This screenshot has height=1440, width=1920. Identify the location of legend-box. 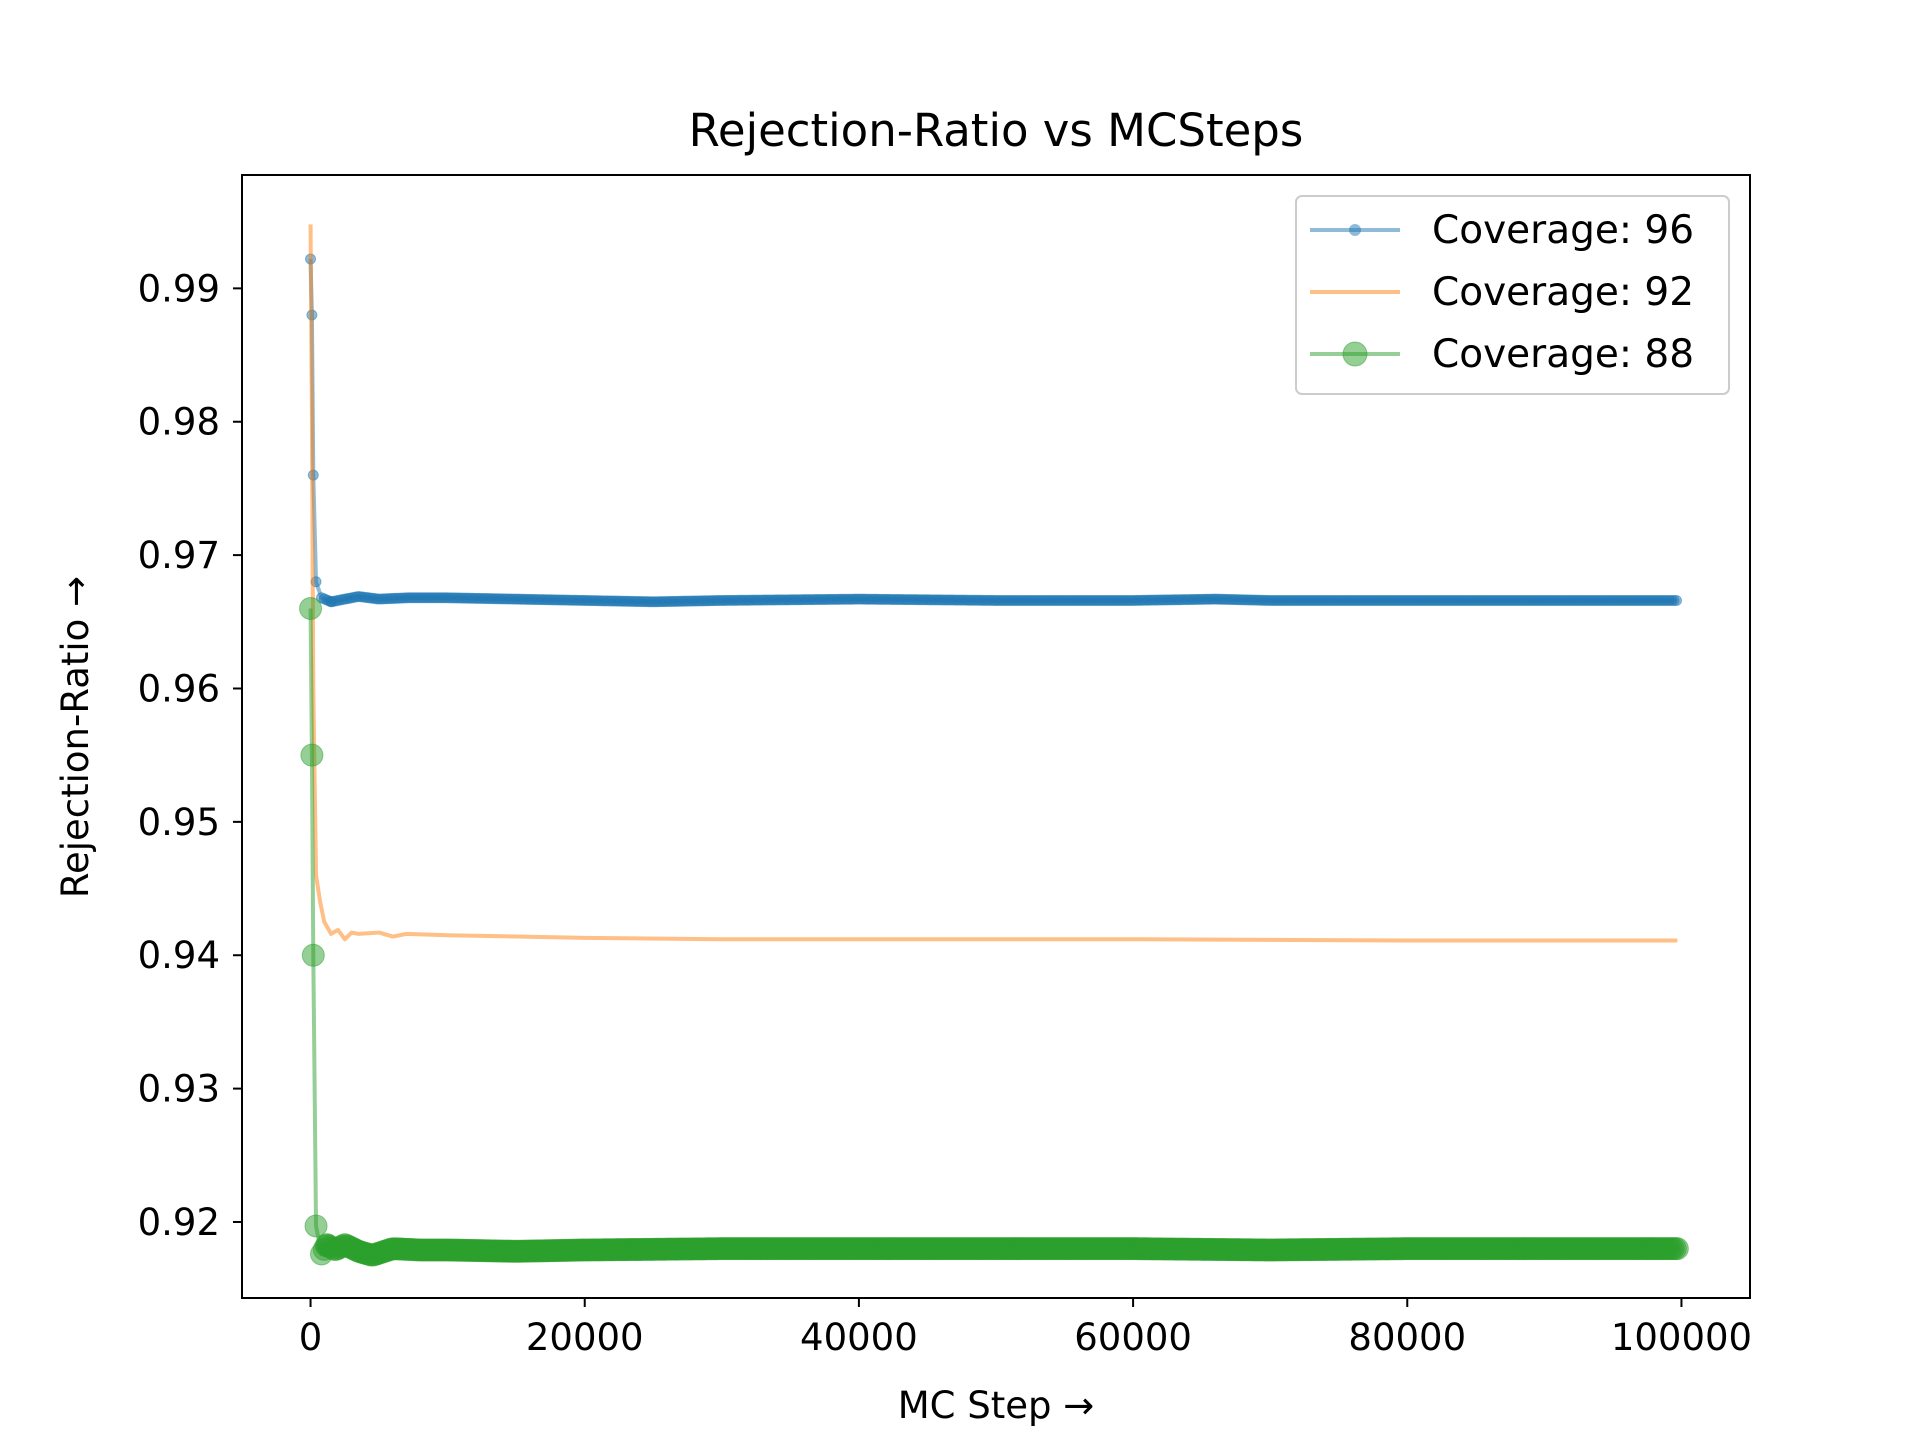
(1512, 295).